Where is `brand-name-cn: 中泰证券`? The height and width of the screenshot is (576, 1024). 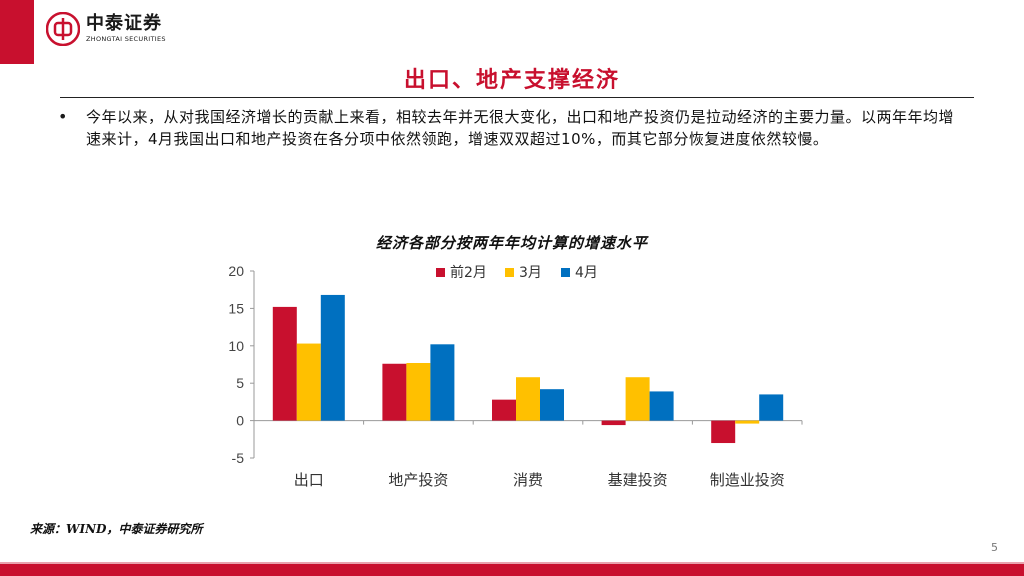 brand-name-cn: 中泰证券 is located at coordinates (124, 24).